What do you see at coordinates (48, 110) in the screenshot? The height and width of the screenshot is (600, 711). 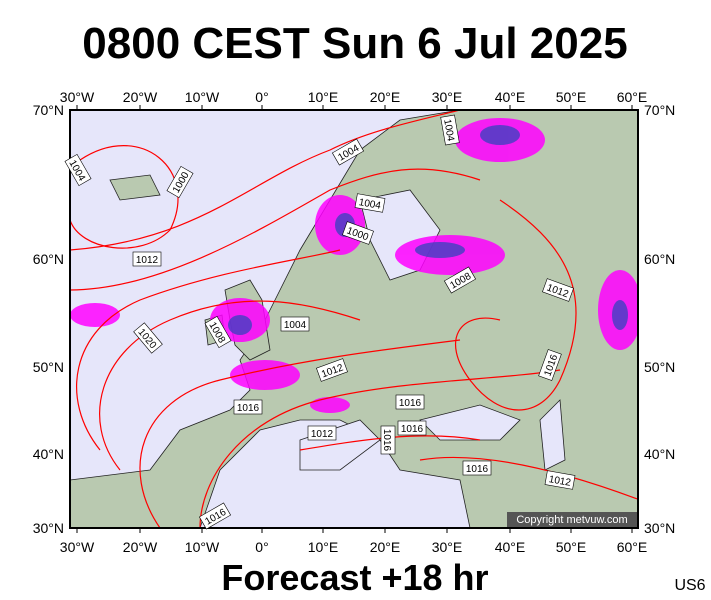 I see `lat-label-left: 70°N` at bounding box center [48, 110].